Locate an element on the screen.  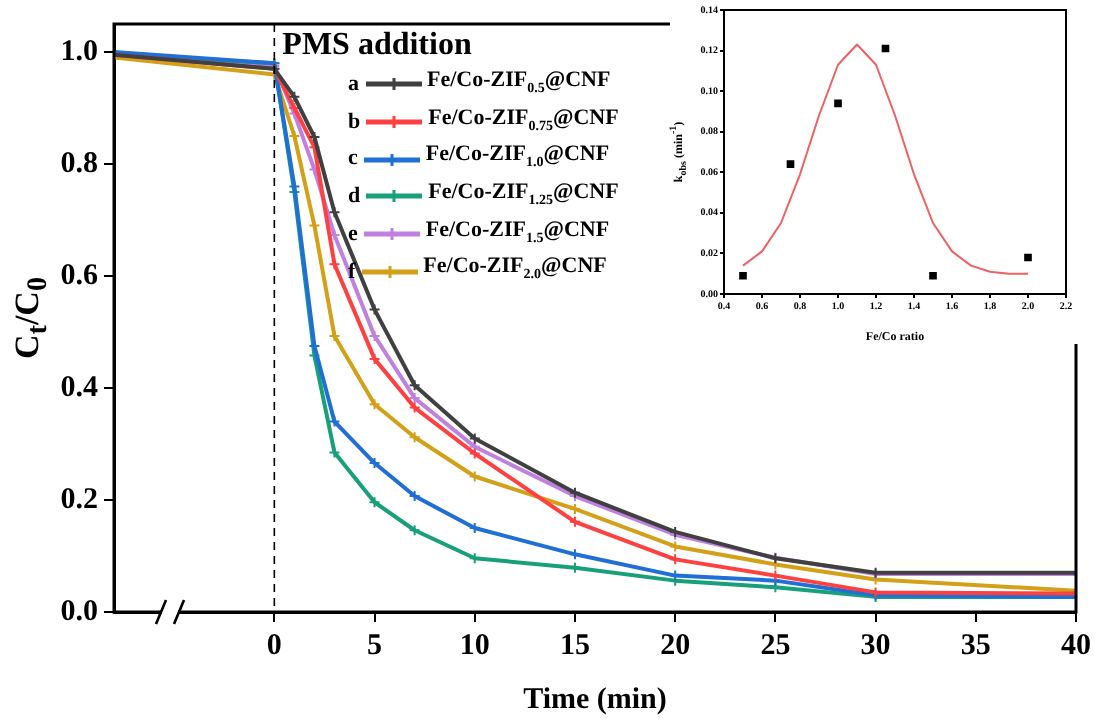
annotation: b is located at coordinates (354, 122).